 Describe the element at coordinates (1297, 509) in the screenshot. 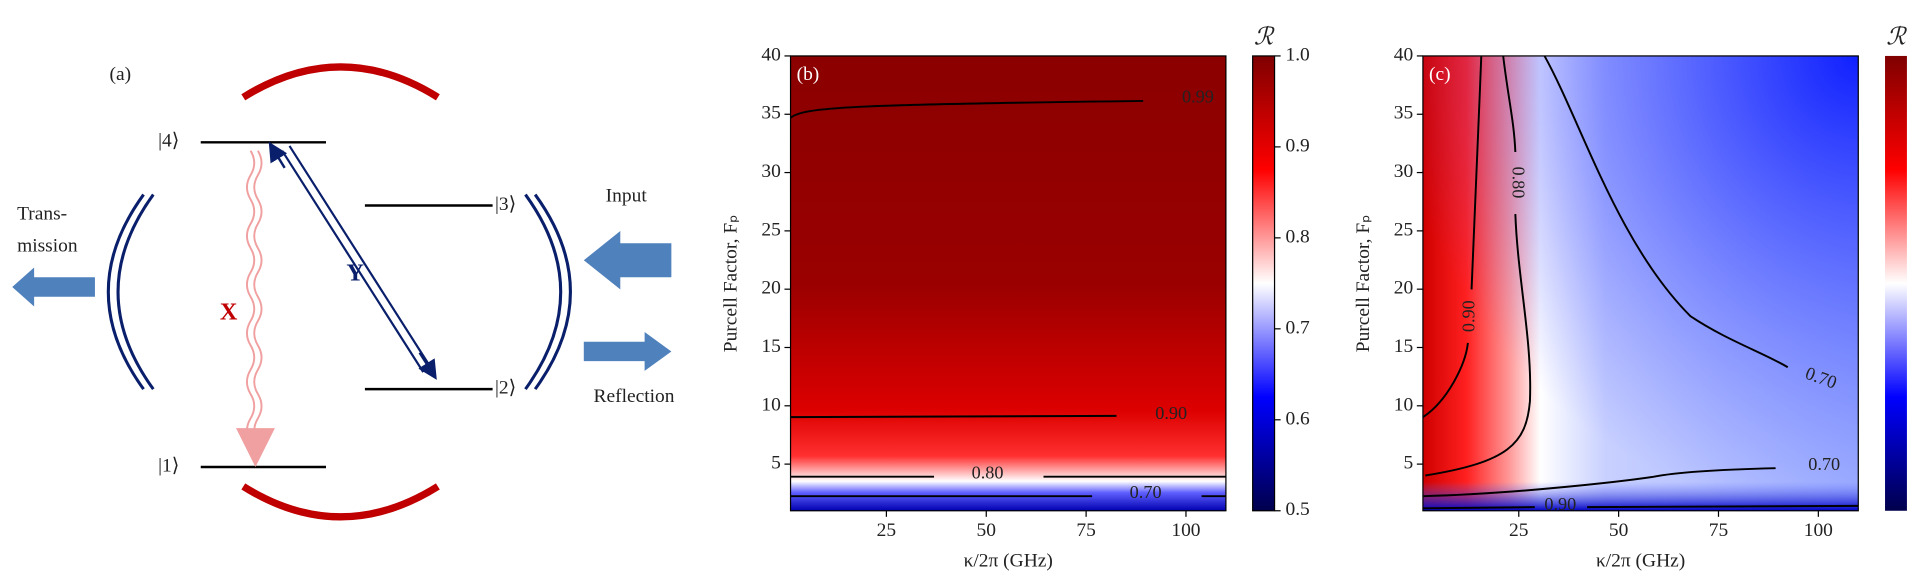

I see `colorbar-tick-label: 0.5` at that location.